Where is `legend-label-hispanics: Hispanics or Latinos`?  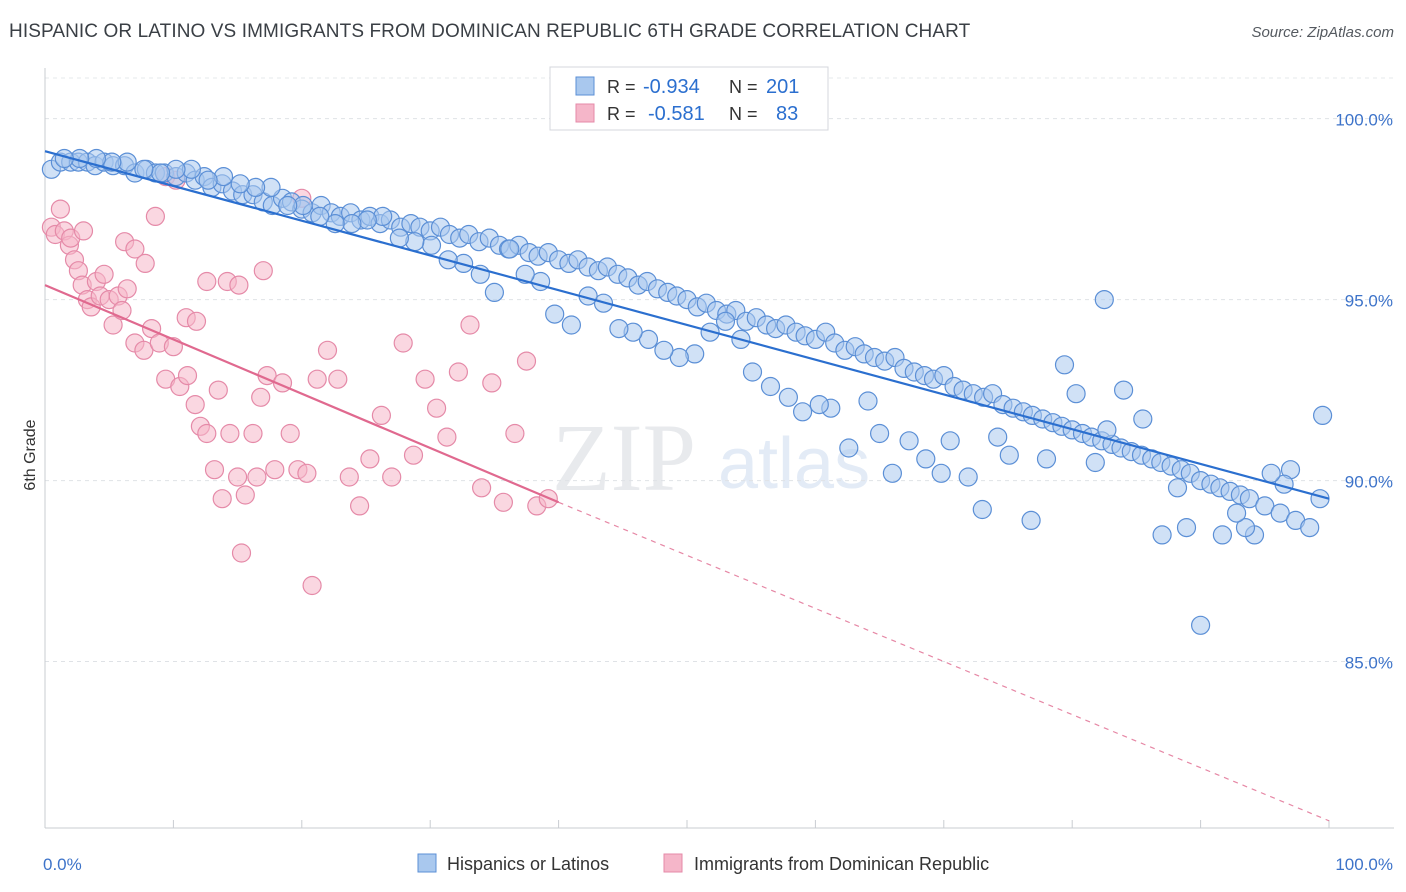
legend-label-hispanics: Hispanics or Latinos is located at coordinates (528, 864).